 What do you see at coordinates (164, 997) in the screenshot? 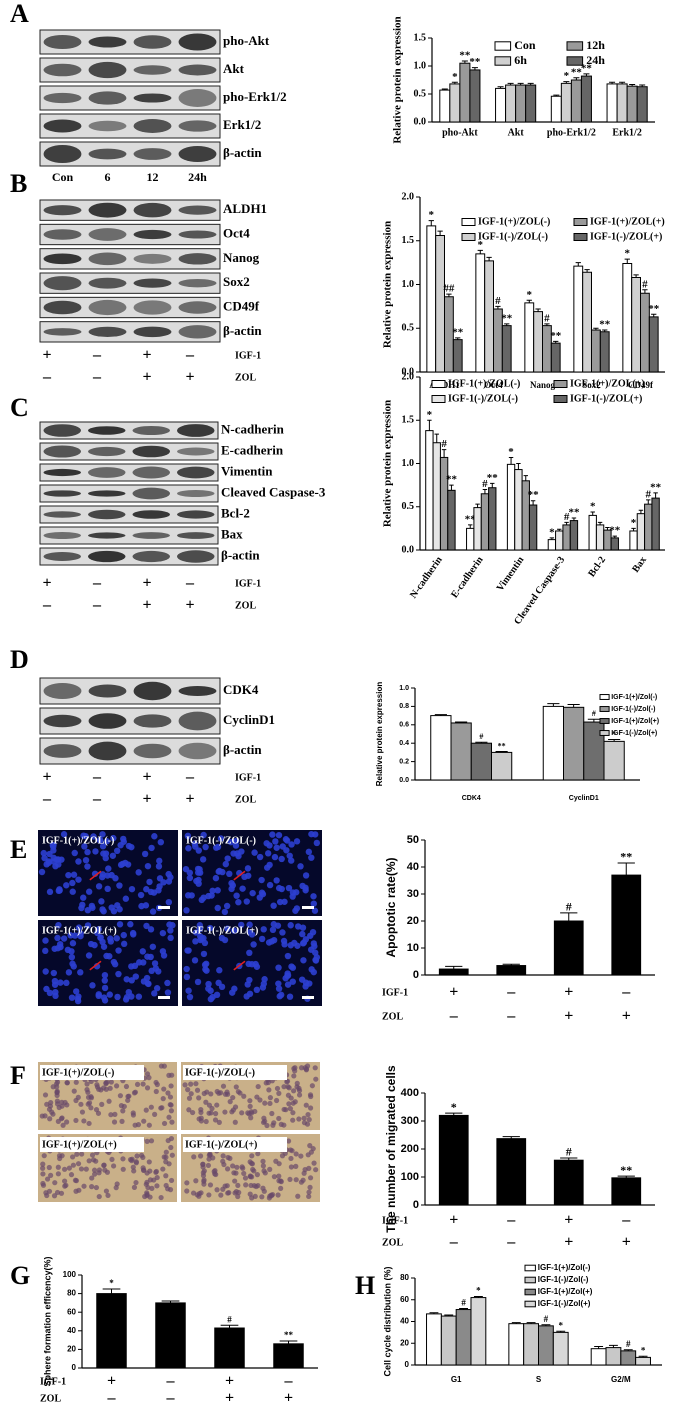
I see `scale-bar` at bounding box center [164, 997].